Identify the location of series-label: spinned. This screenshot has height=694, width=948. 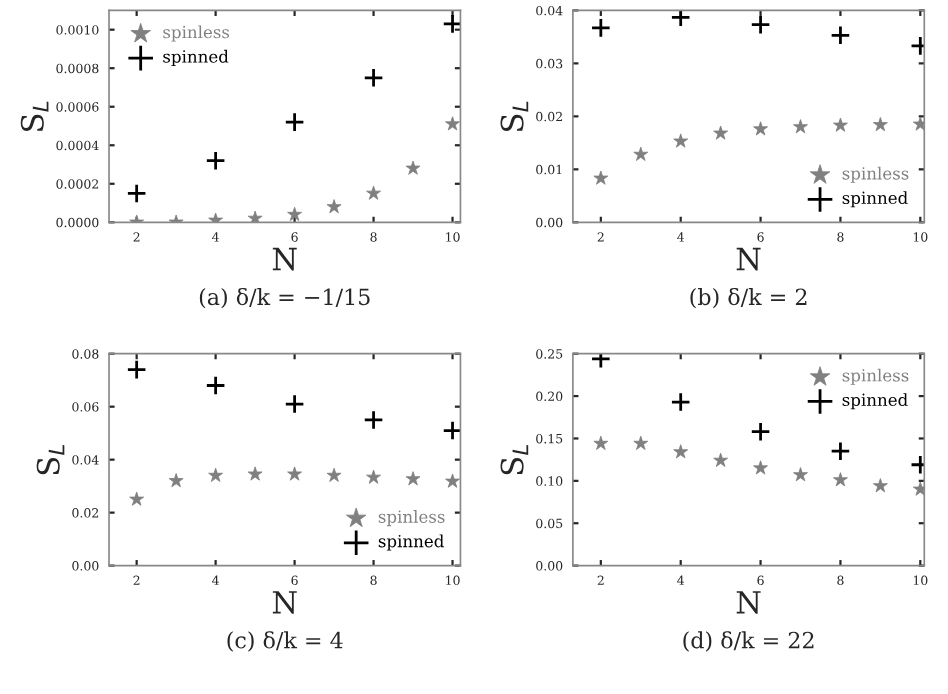
(875, 401).